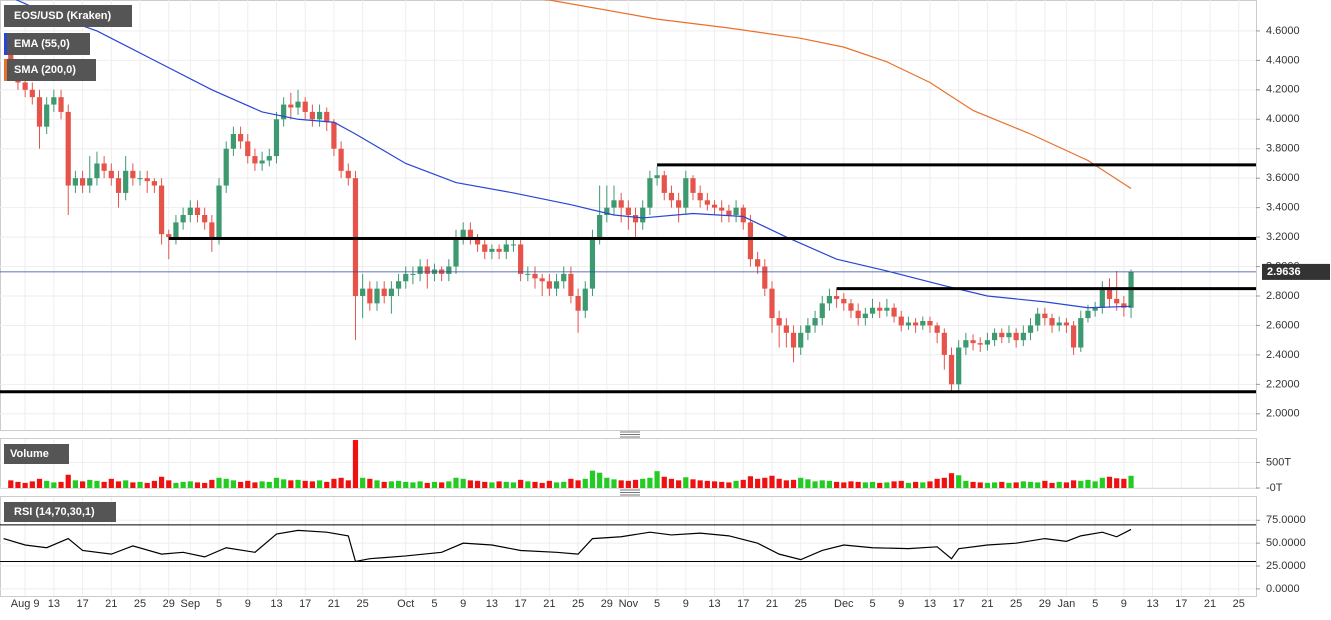 The height and width of the screenshot is (620, 1331). What do you see at coordinates (1067, 604) in the screenshot?
I see `x-tick-label: Jan` at bounding box center [1067, 604].